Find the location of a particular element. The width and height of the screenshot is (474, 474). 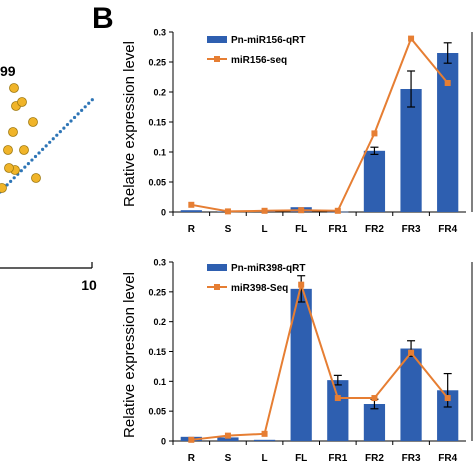

bar-fr4 is located at coordinates (448, 132).